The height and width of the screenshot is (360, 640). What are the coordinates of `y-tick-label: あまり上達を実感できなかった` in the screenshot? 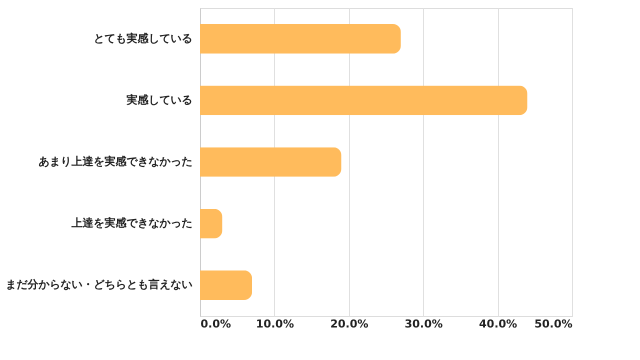 It's located at (115, 161).